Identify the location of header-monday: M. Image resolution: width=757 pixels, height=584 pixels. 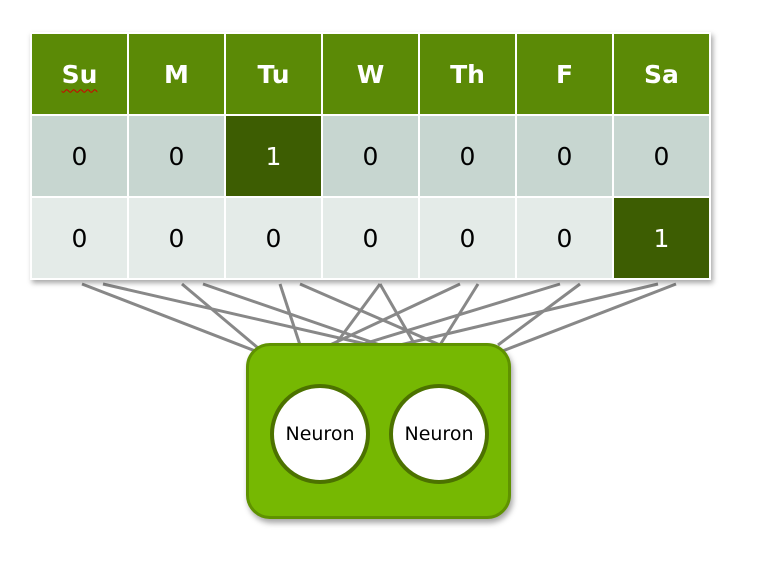
(176, 74).